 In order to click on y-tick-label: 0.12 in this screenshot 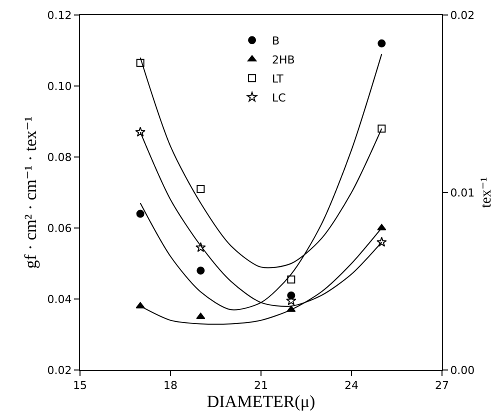, I will do `click(59, 15)`.